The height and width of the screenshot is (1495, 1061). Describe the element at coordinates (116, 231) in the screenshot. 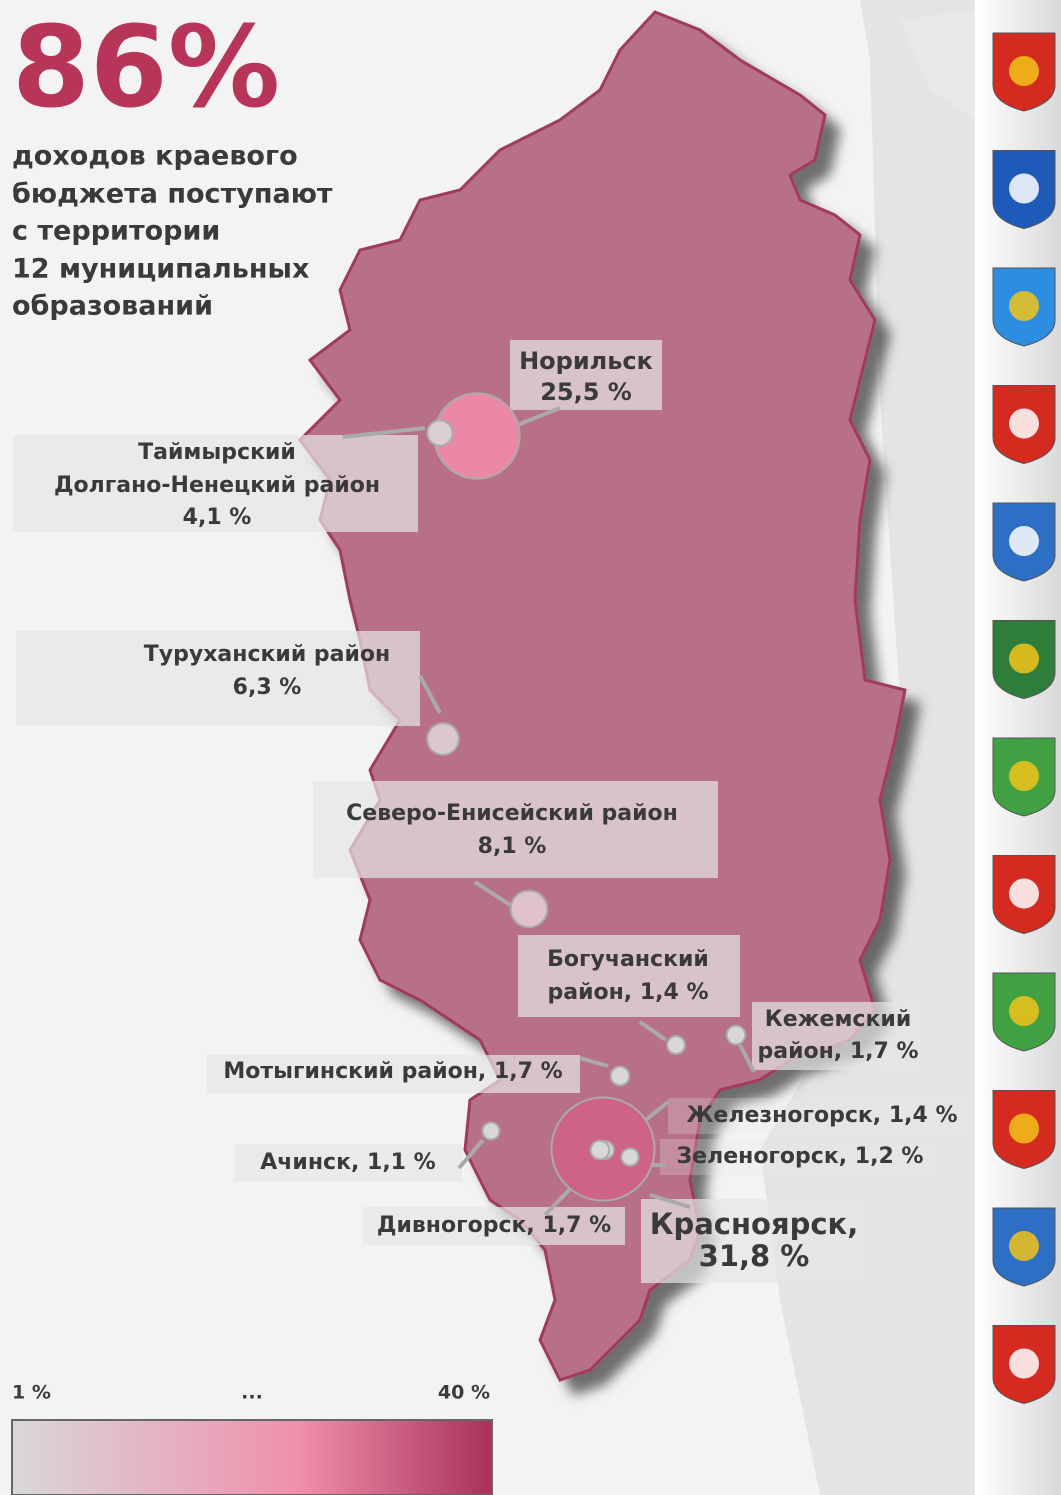

I see `description-line: с территории` at that location.